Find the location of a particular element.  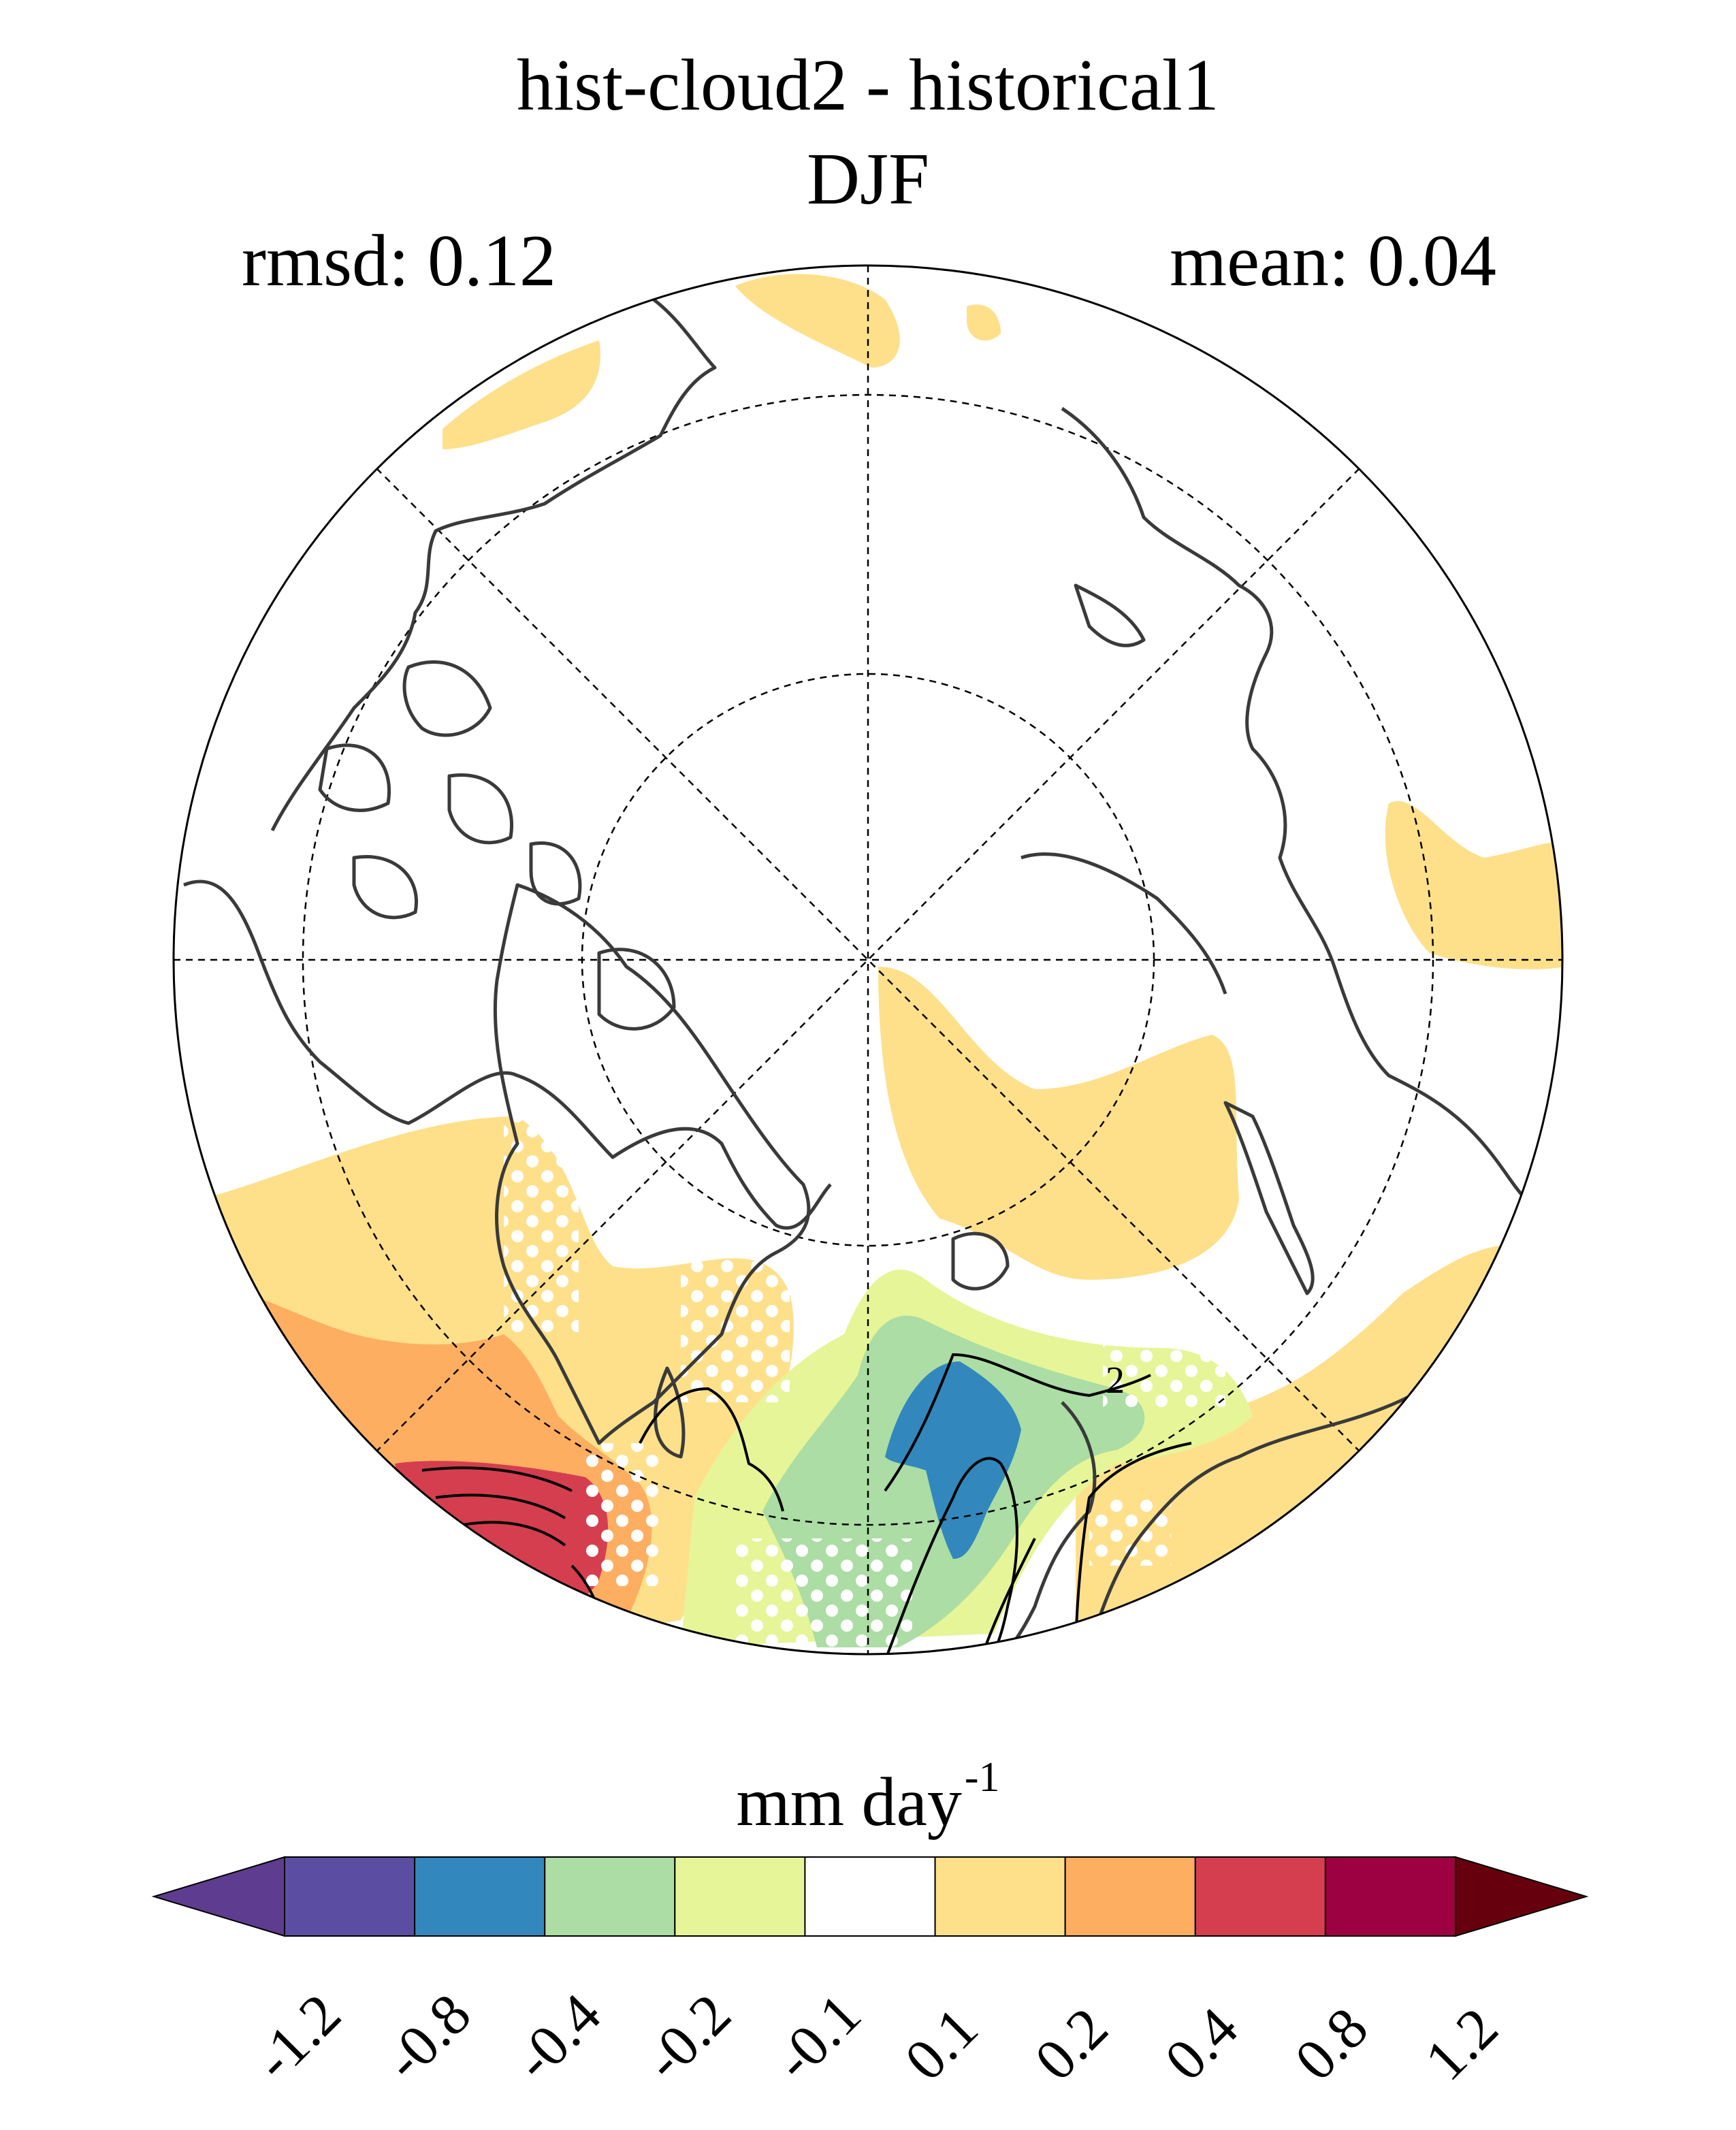

colorbar is located at coordinates (870, 1896).